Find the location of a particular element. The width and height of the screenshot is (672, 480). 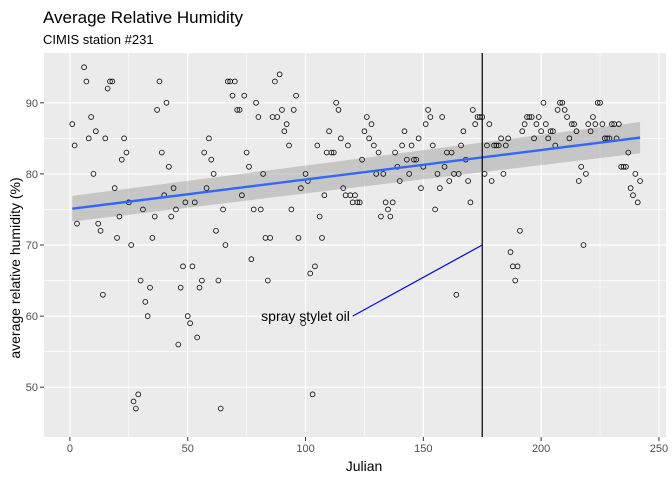

x-tick-label: 200 is located at coordinates (541, 449).